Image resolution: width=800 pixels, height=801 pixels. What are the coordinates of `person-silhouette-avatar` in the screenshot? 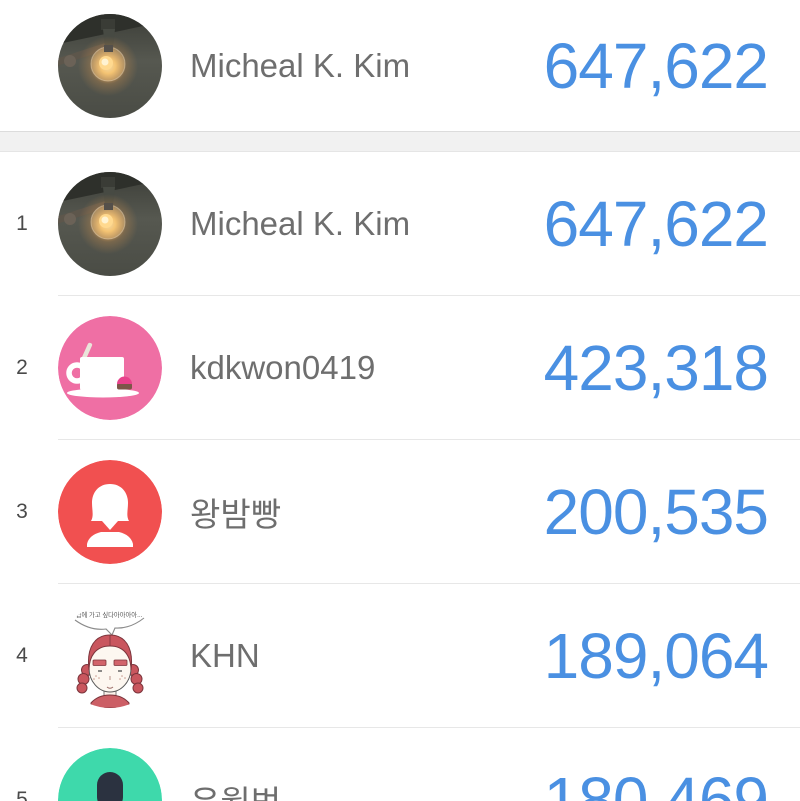 It's located at (110, 512).